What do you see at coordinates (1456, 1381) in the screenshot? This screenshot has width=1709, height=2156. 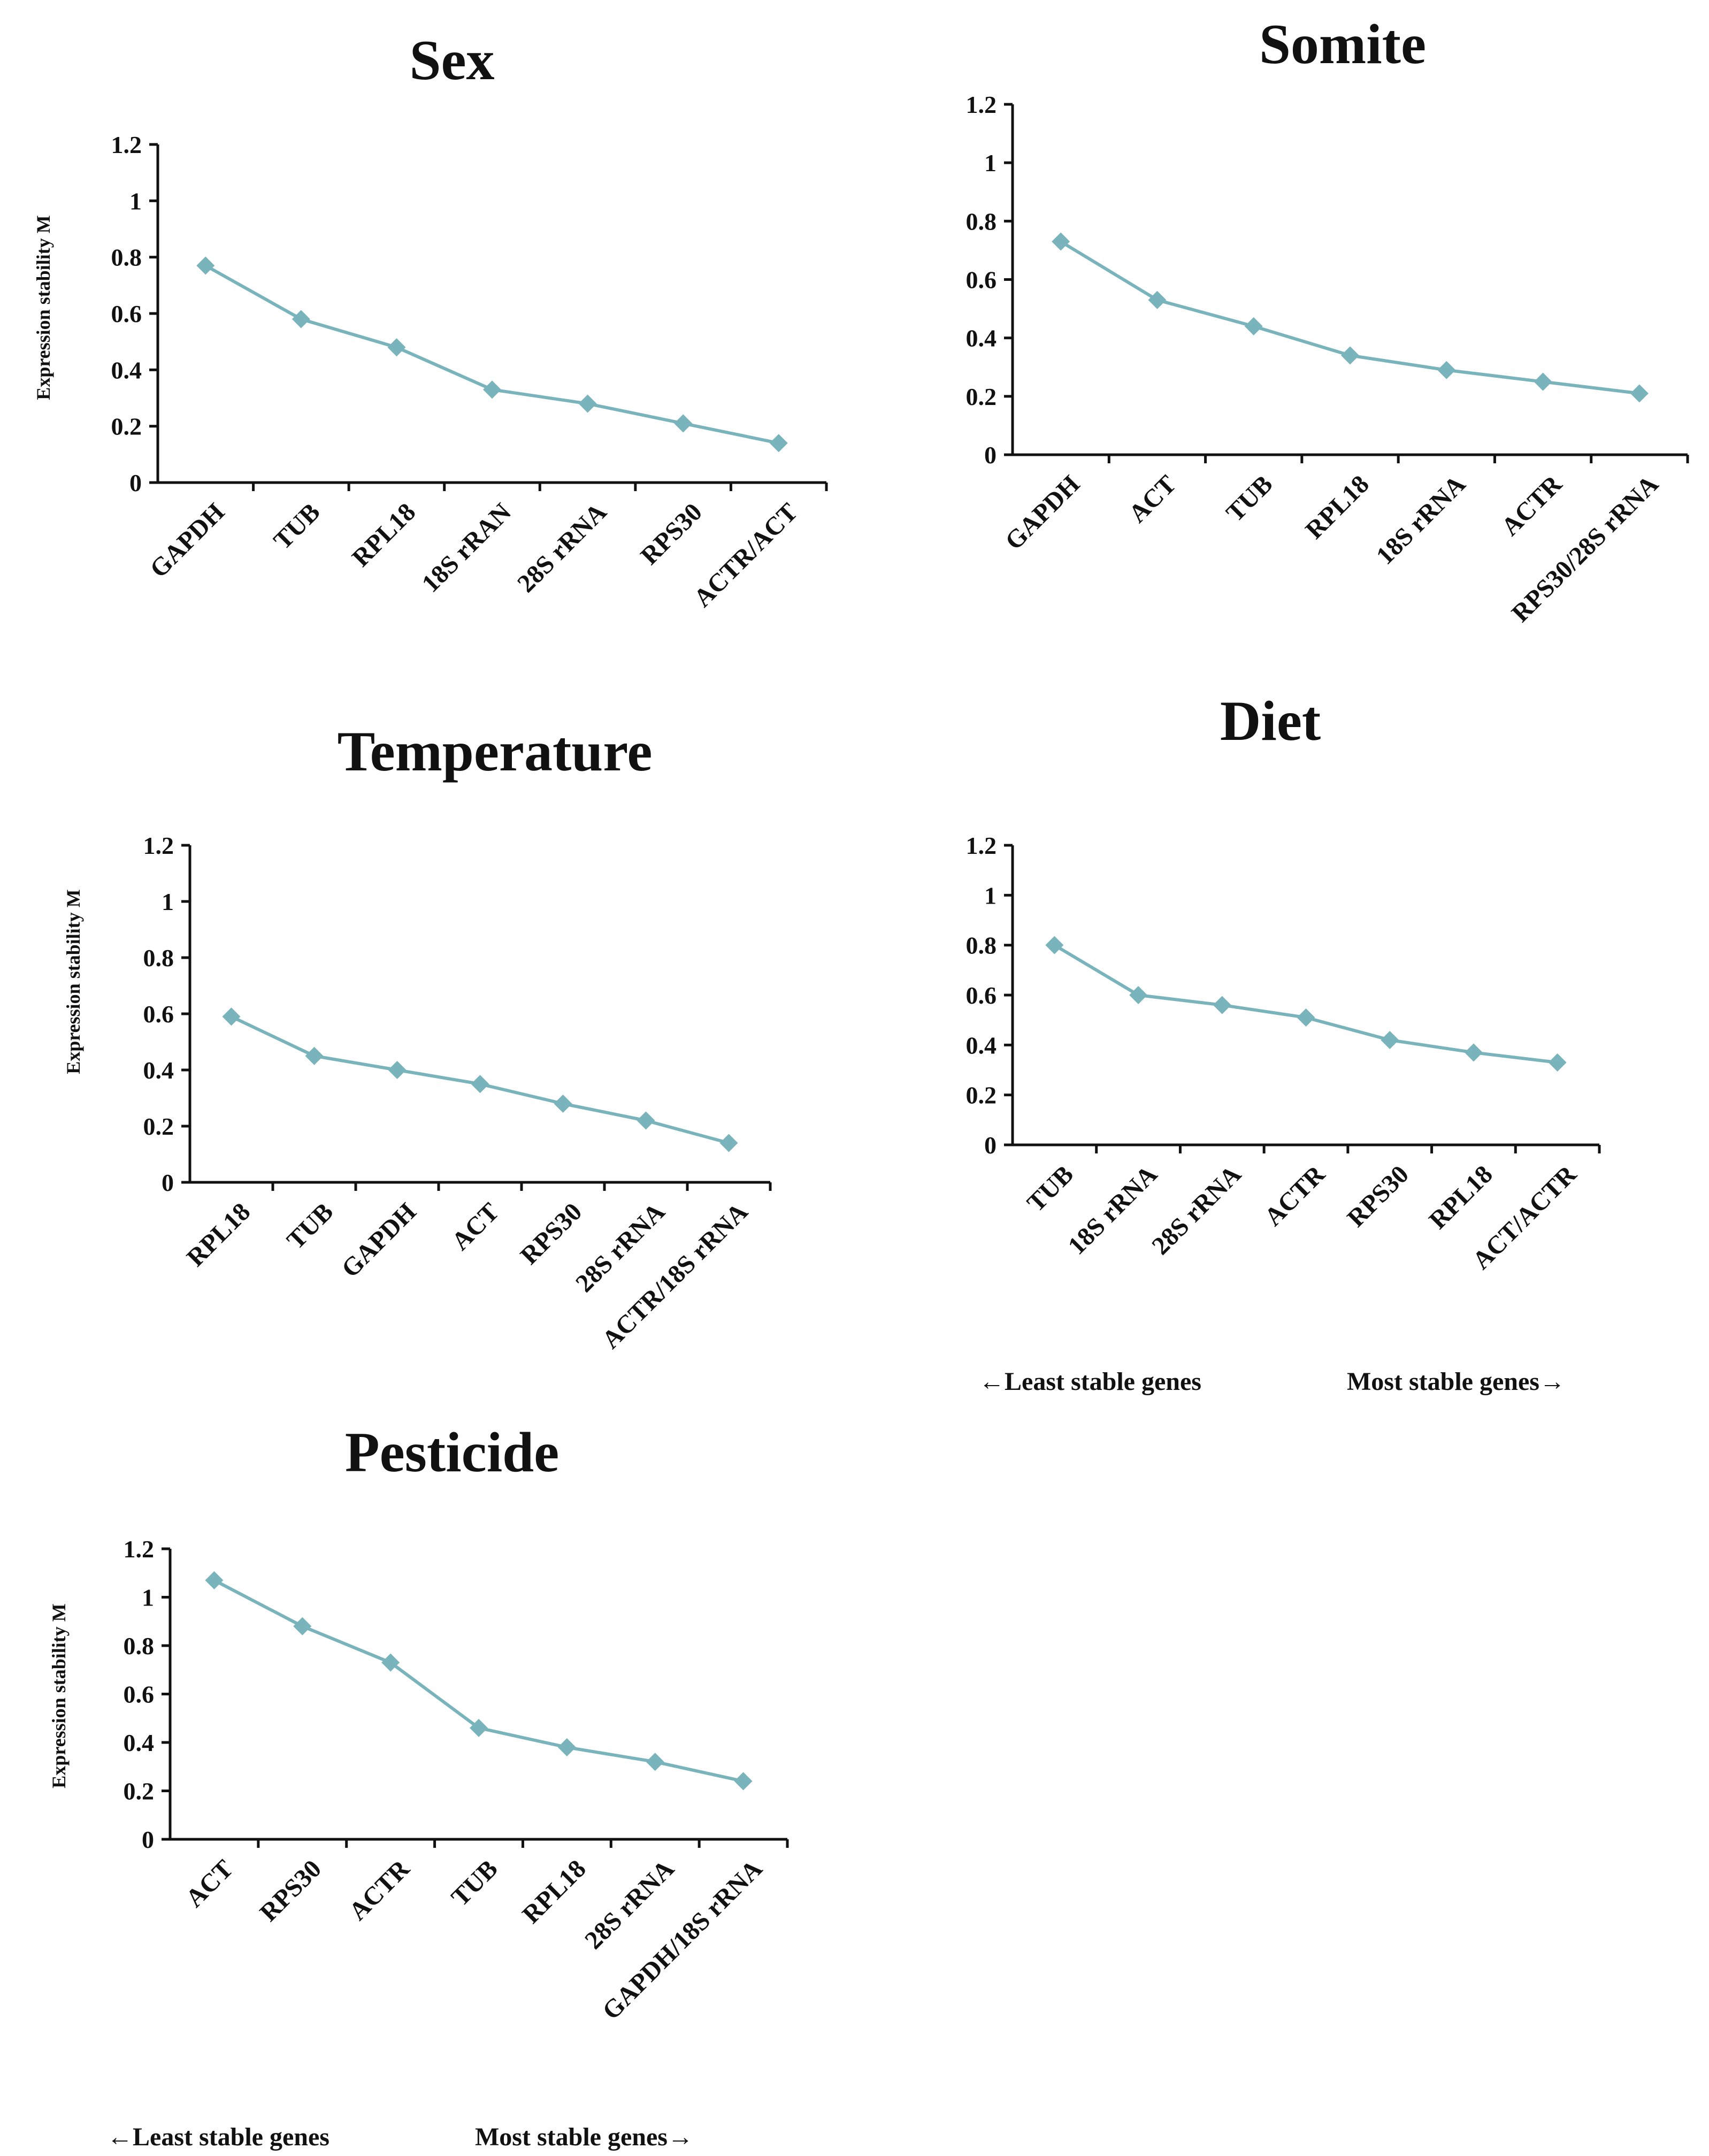 I see `caption-most-stable-diet: Most stable genes→` at bounding box center [1456, 1381].